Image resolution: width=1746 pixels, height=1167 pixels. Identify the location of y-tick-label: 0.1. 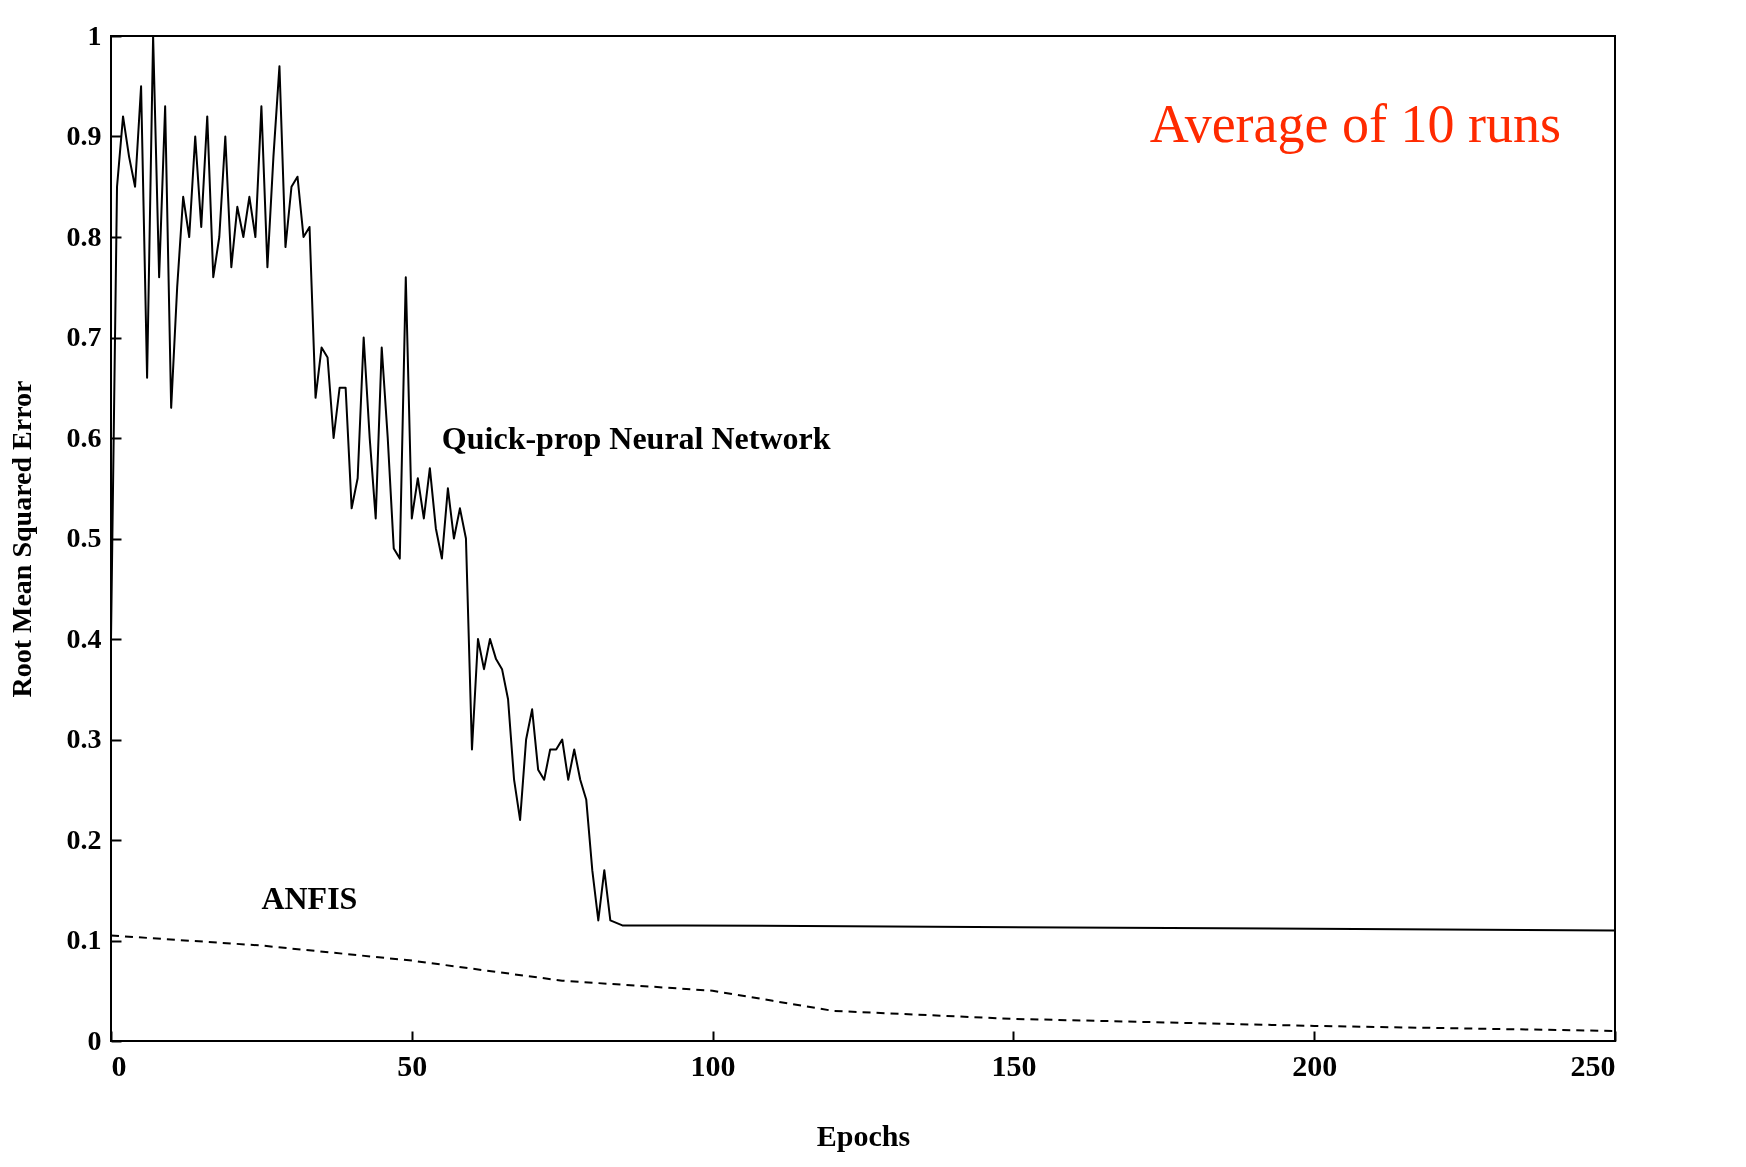
(84, 939).